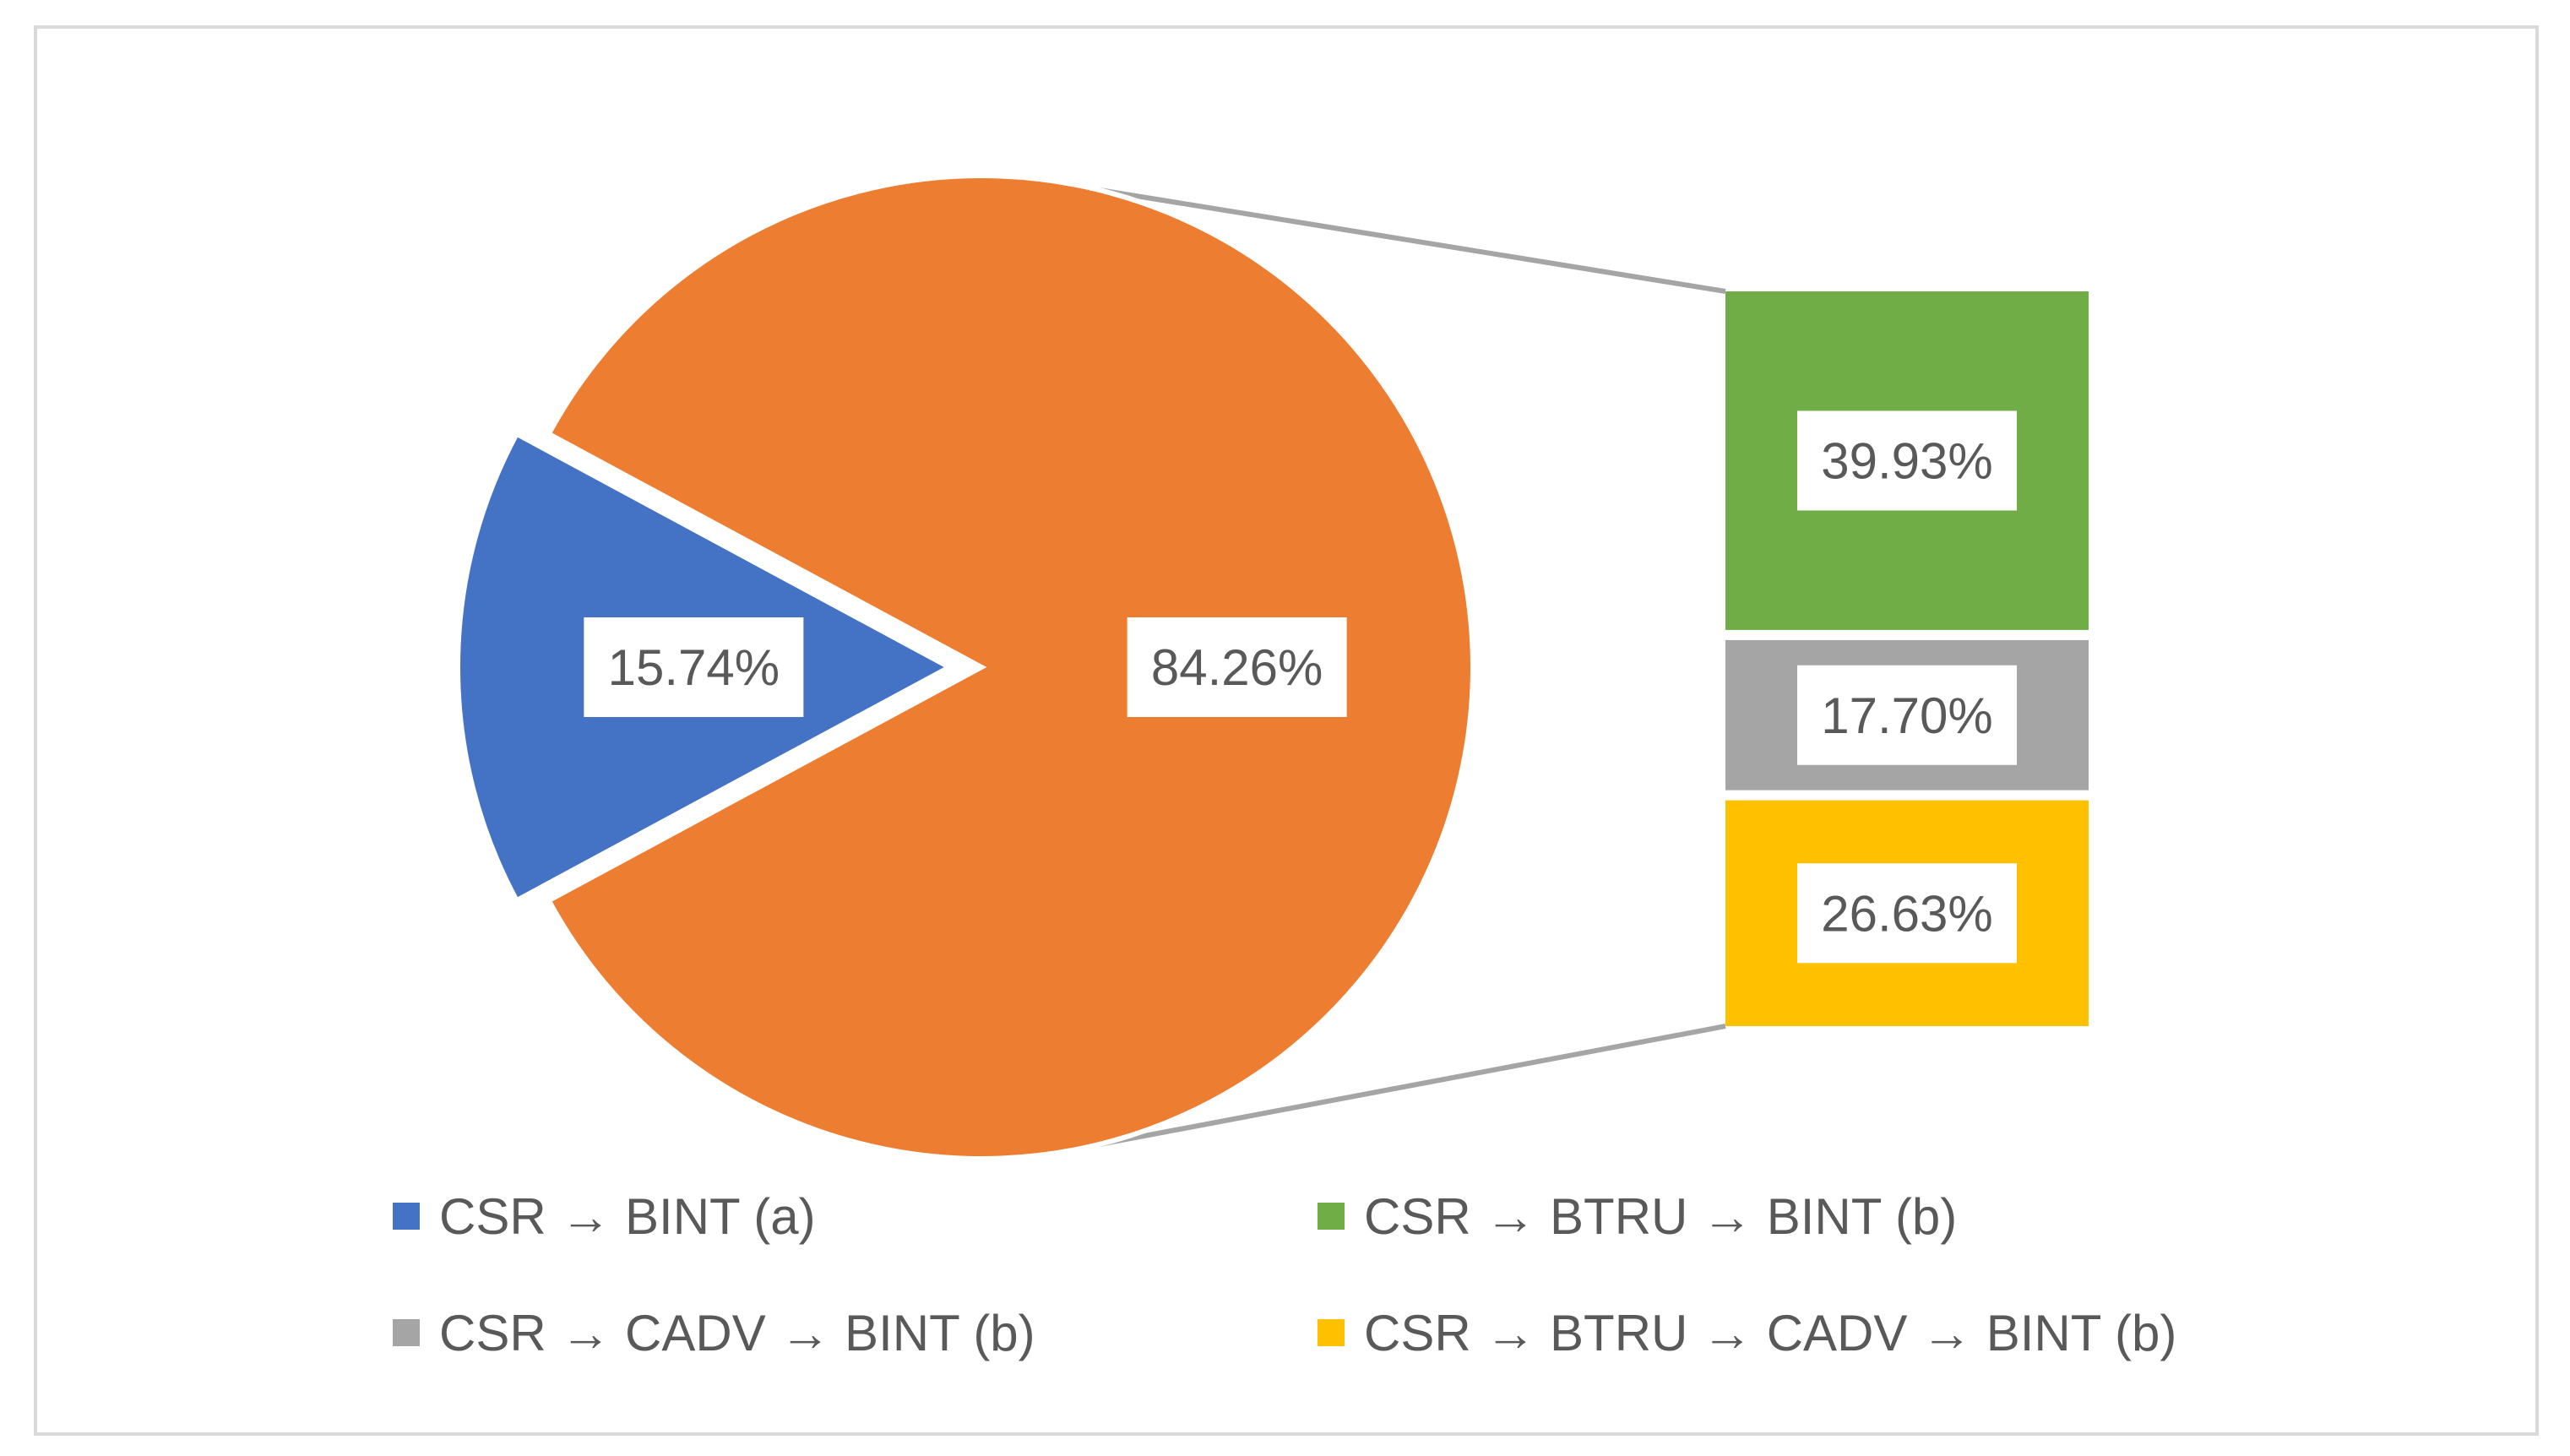 The width and height of the screenshot is (2570, 1456). I want to click on data-label-btru-bint-group: 39.93%, so click(1907, 461).